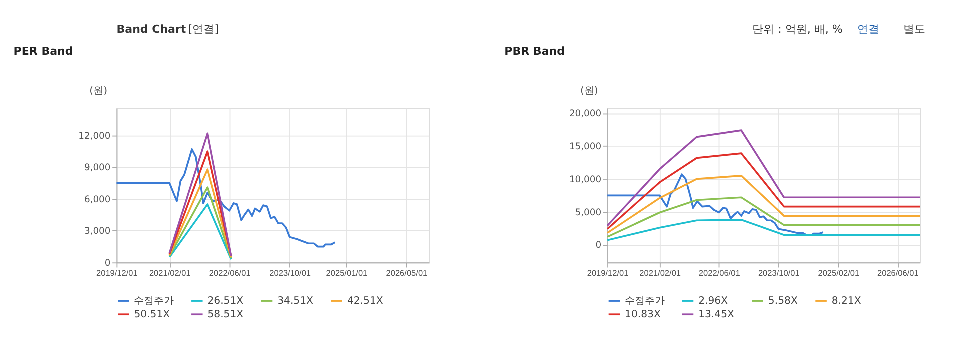 The width and height of the screenshot is (978, 362). Describe the element at coordinates (783, 301) in the screenshot. I see `legend-label: 5.58X` at that location.